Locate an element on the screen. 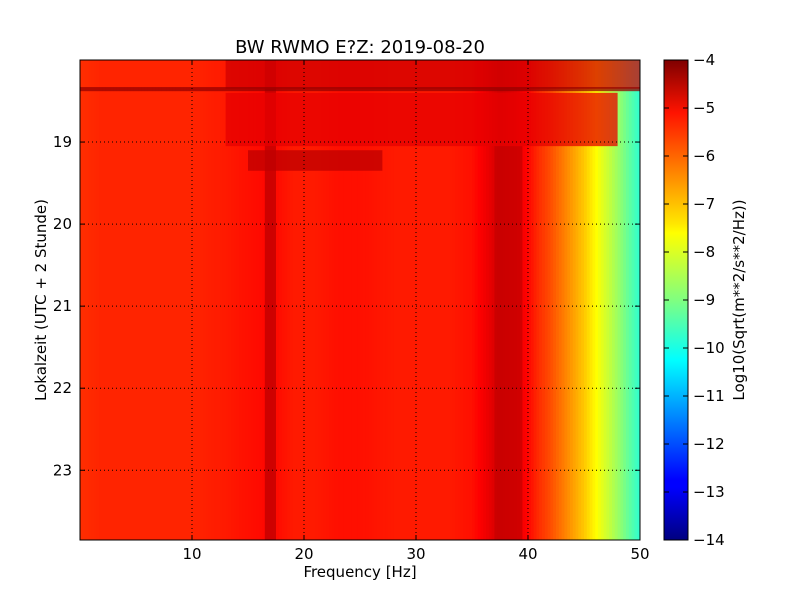 The width and height of the screenshot is (800, 600). colorbar-tick-label: −8 is located at coordinates (704, 252).